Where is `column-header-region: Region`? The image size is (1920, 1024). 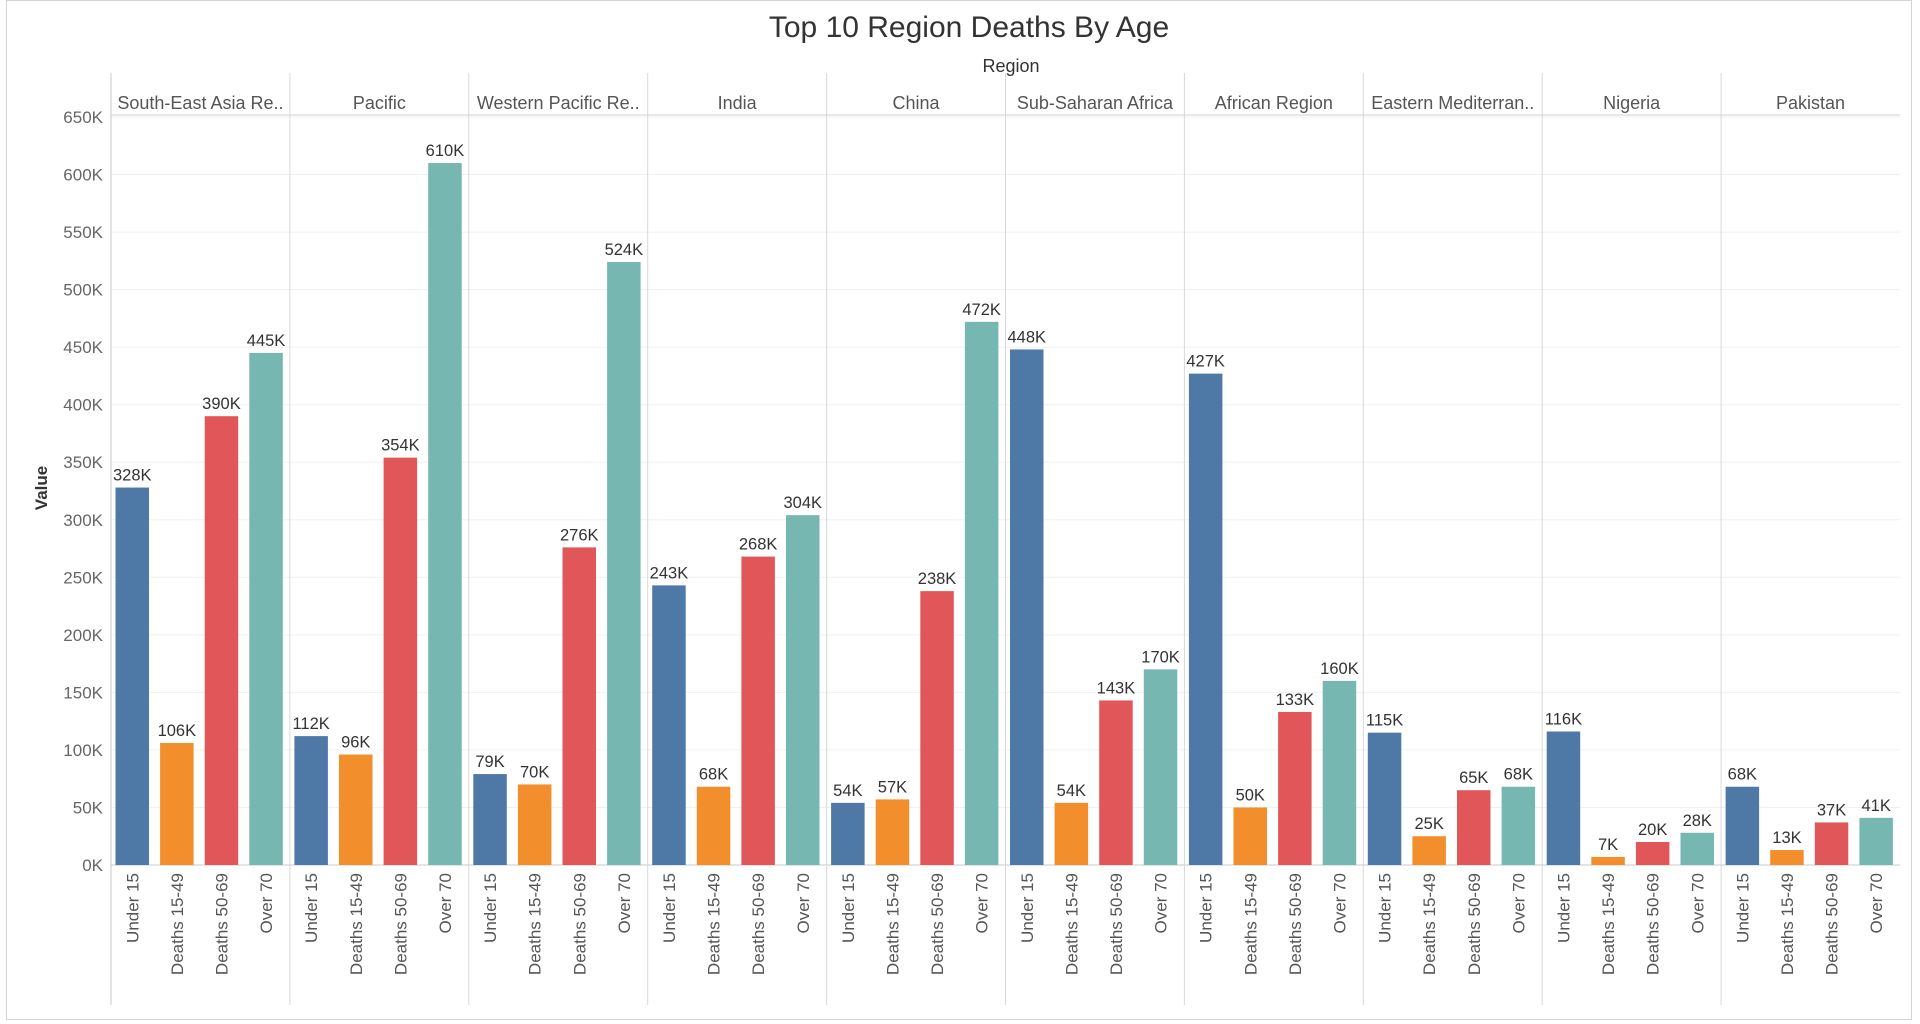
column-header-region: Region is located at coordinates (1010, 66).